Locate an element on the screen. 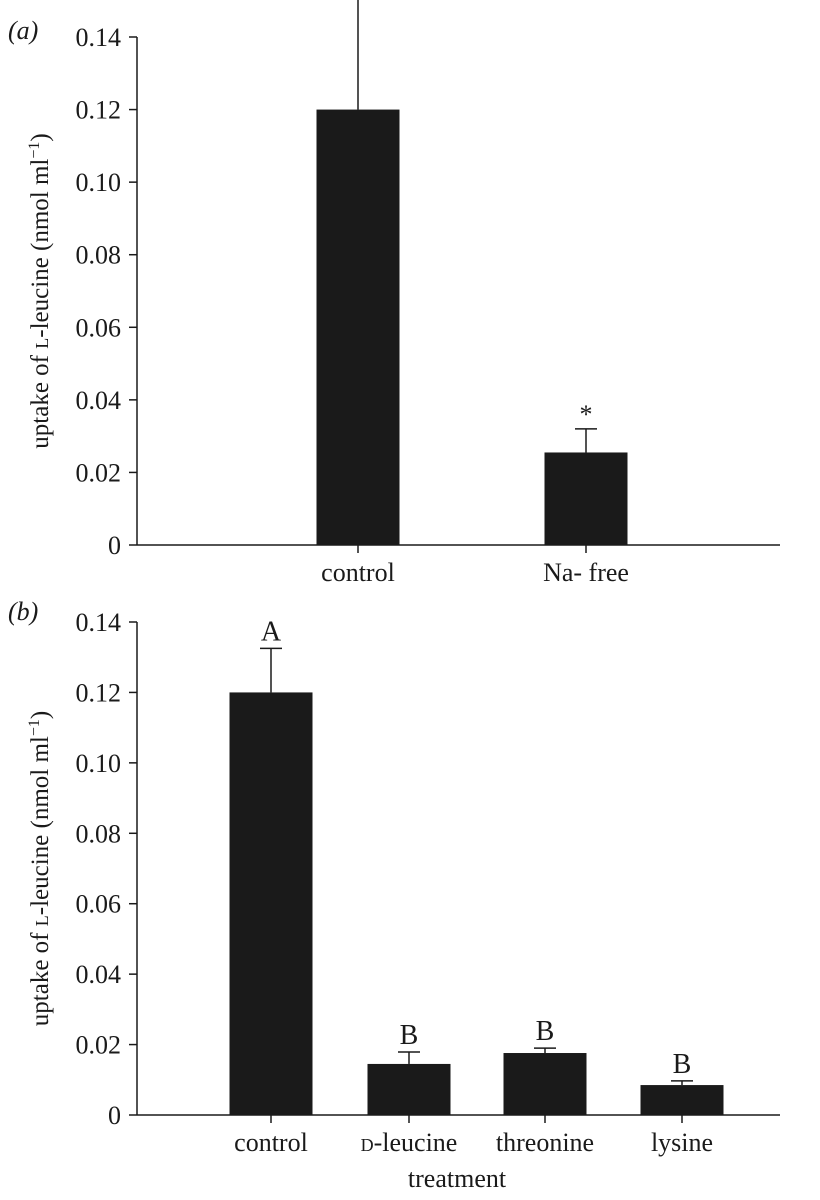 Image resolution: width=820 pixels, height=1200 pixels. x-tick-label: lysine is located at coordinates (682, 1142).